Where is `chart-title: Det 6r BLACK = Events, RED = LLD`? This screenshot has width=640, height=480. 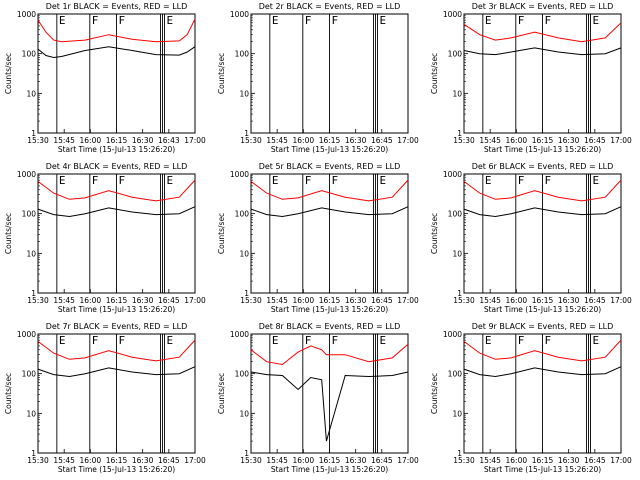 chart-title: Det 6r BLACK = Events, RED = LLD is located at coordinates (543, 166).